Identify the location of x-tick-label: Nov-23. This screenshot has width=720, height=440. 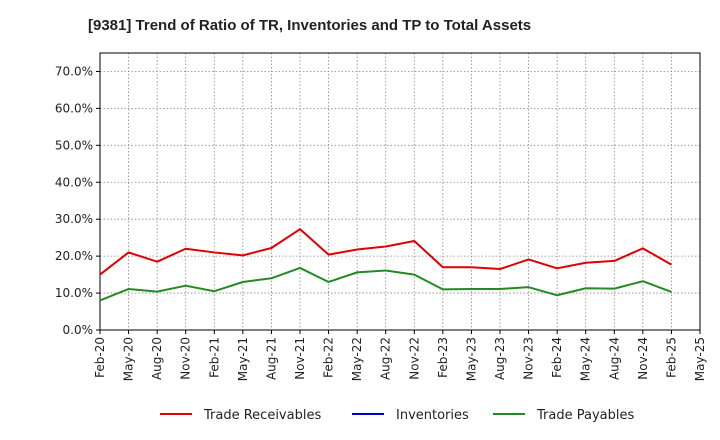
(529, 358).